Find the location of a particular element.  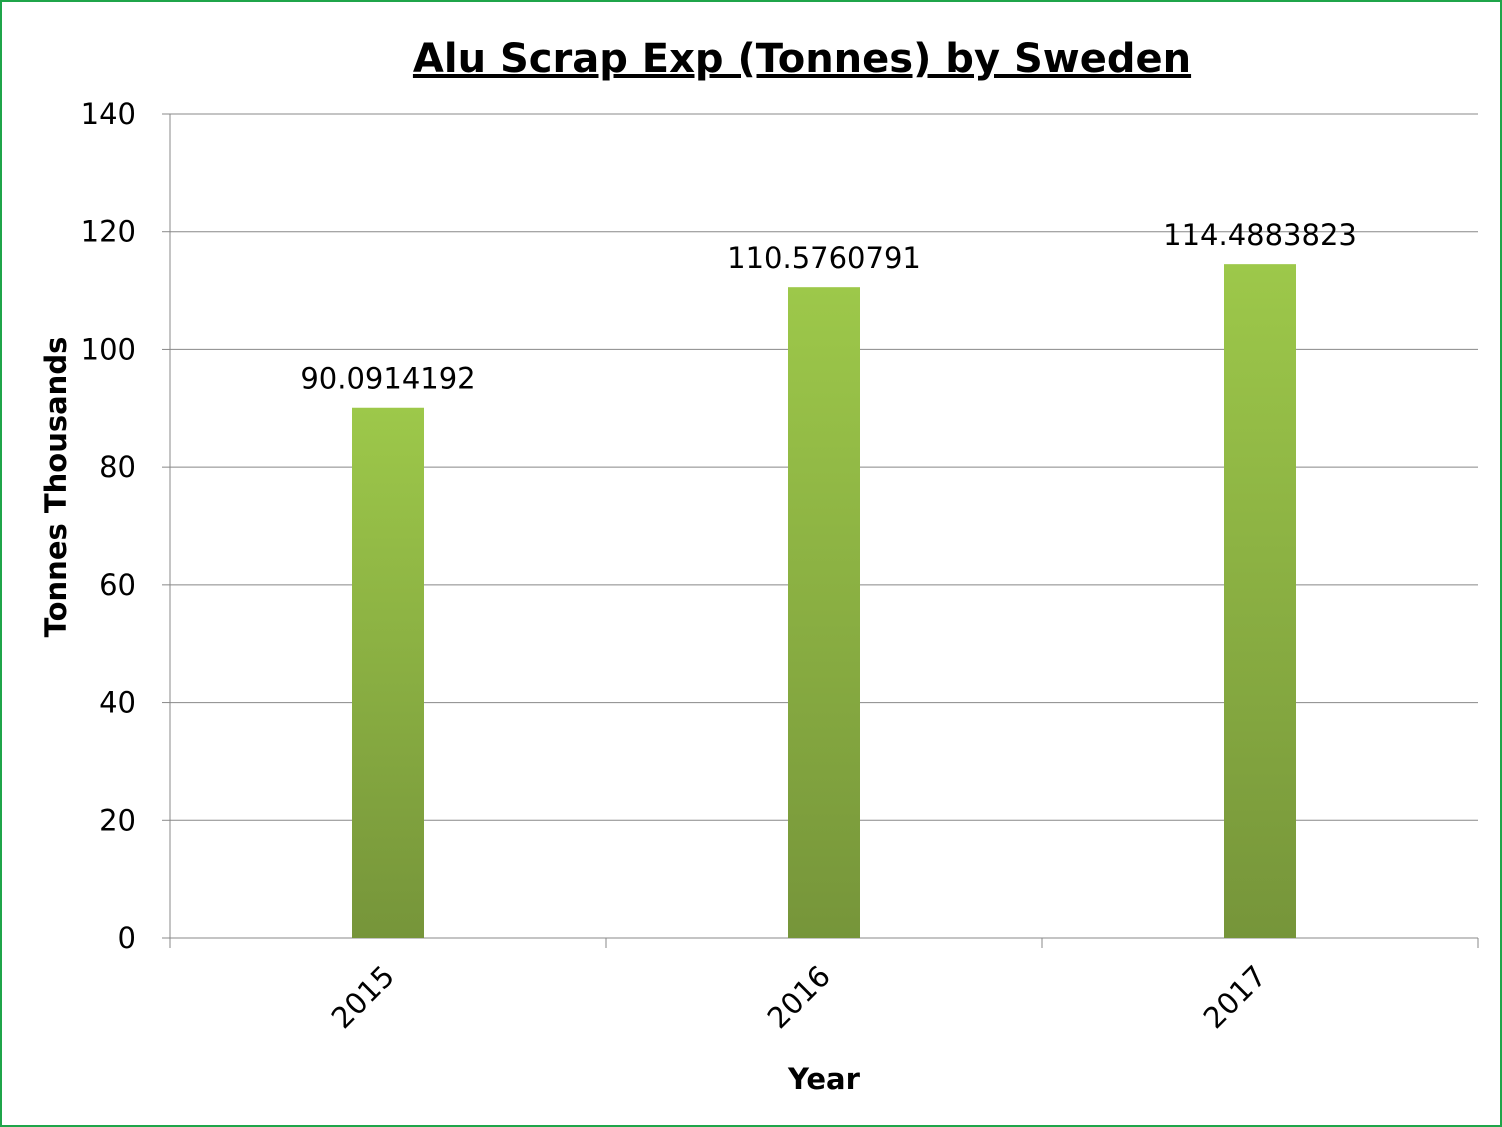

x-tick-label-2016: 2016 is located at coordinates (799, 997).